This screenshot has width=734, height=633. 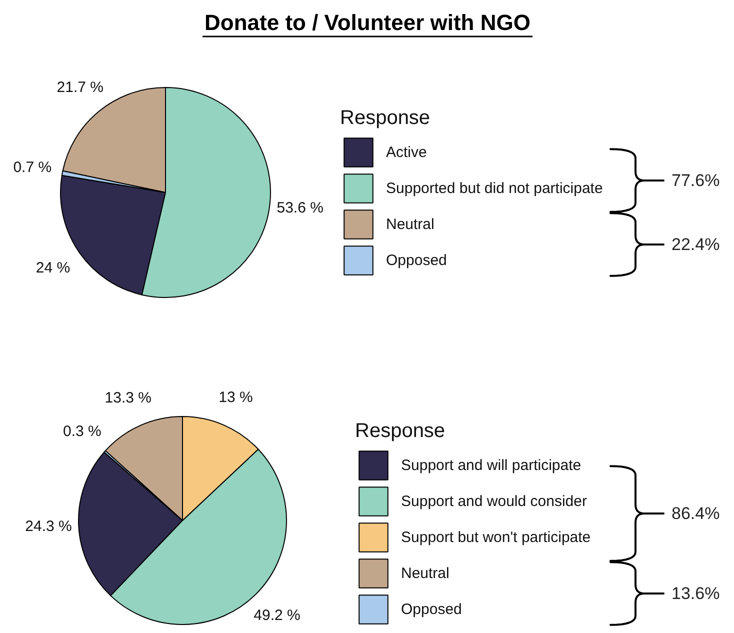 What do you see at coordinates (696, 593) in the screenshot?
I see `text: 13.6%` at bounding box center [696, 593].